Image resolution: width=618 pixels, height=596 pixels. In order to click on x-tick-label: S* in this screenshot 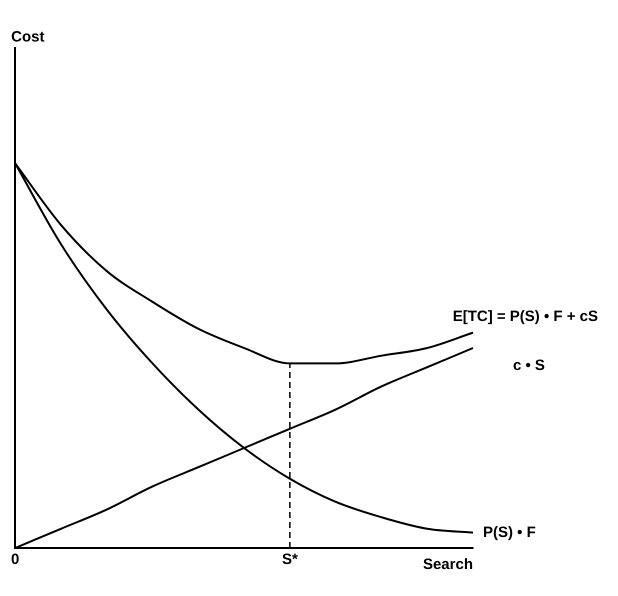, I will do `click(290, 559)`.